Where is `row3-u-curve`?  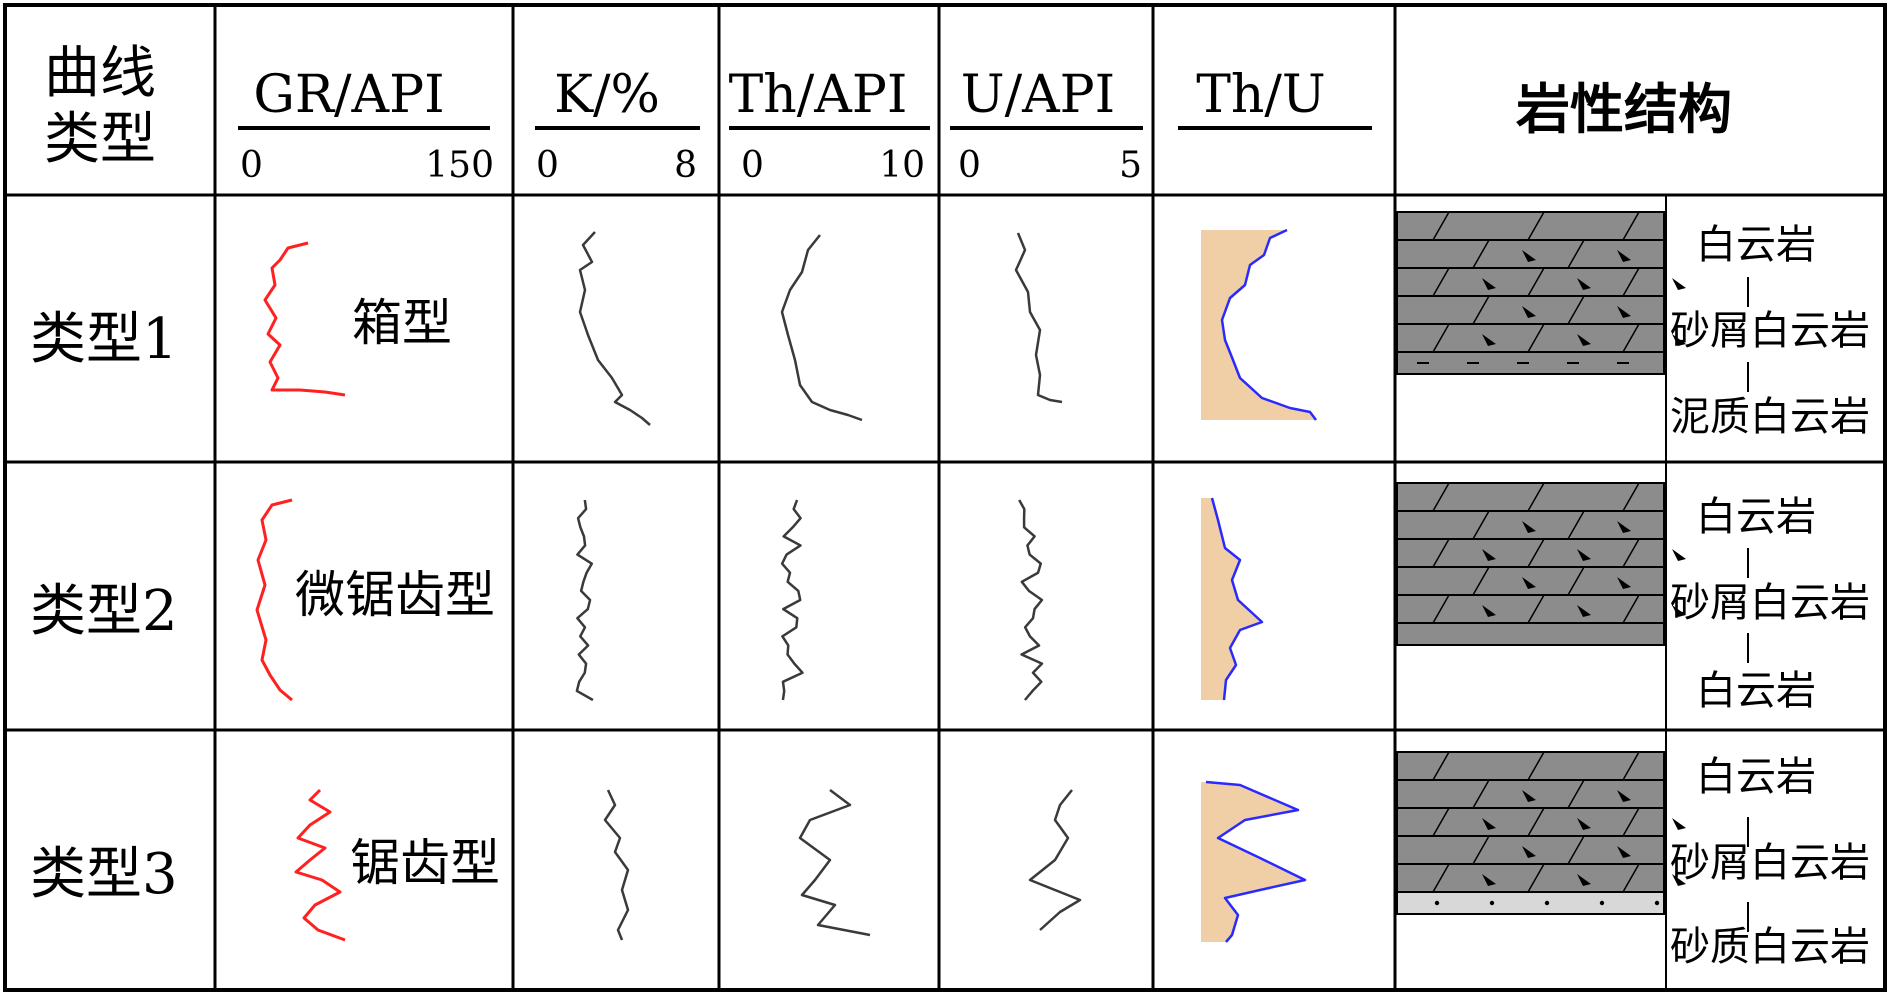 row3-u-curve is located at coordinates (1055, 860).